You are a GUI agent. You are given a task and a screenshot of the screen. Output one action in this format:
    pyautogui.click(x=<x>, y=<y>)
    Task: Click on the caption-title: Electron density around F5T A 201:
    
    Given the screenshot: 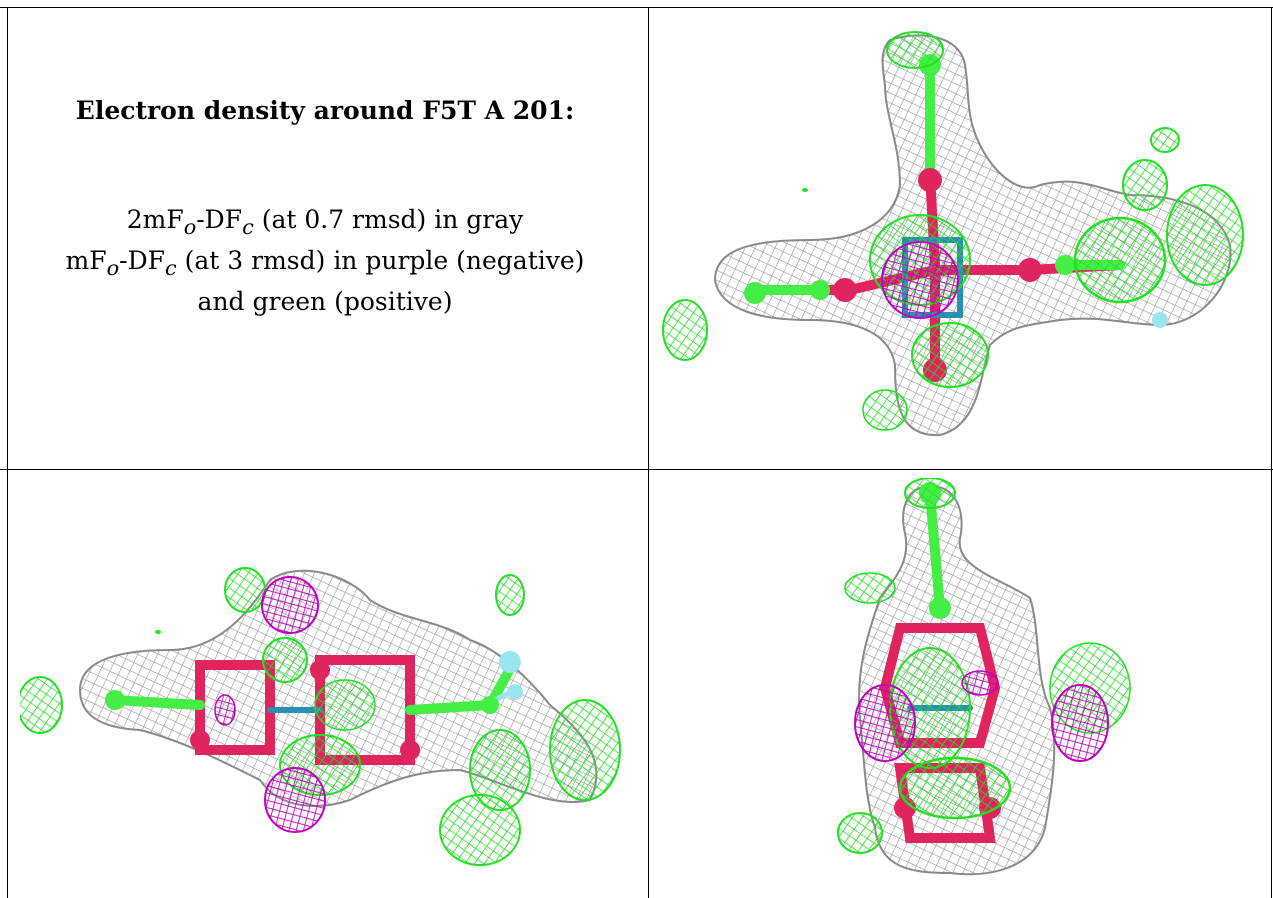 What is the action you would take?
    pyautogui.click(x=325, y=110)
    